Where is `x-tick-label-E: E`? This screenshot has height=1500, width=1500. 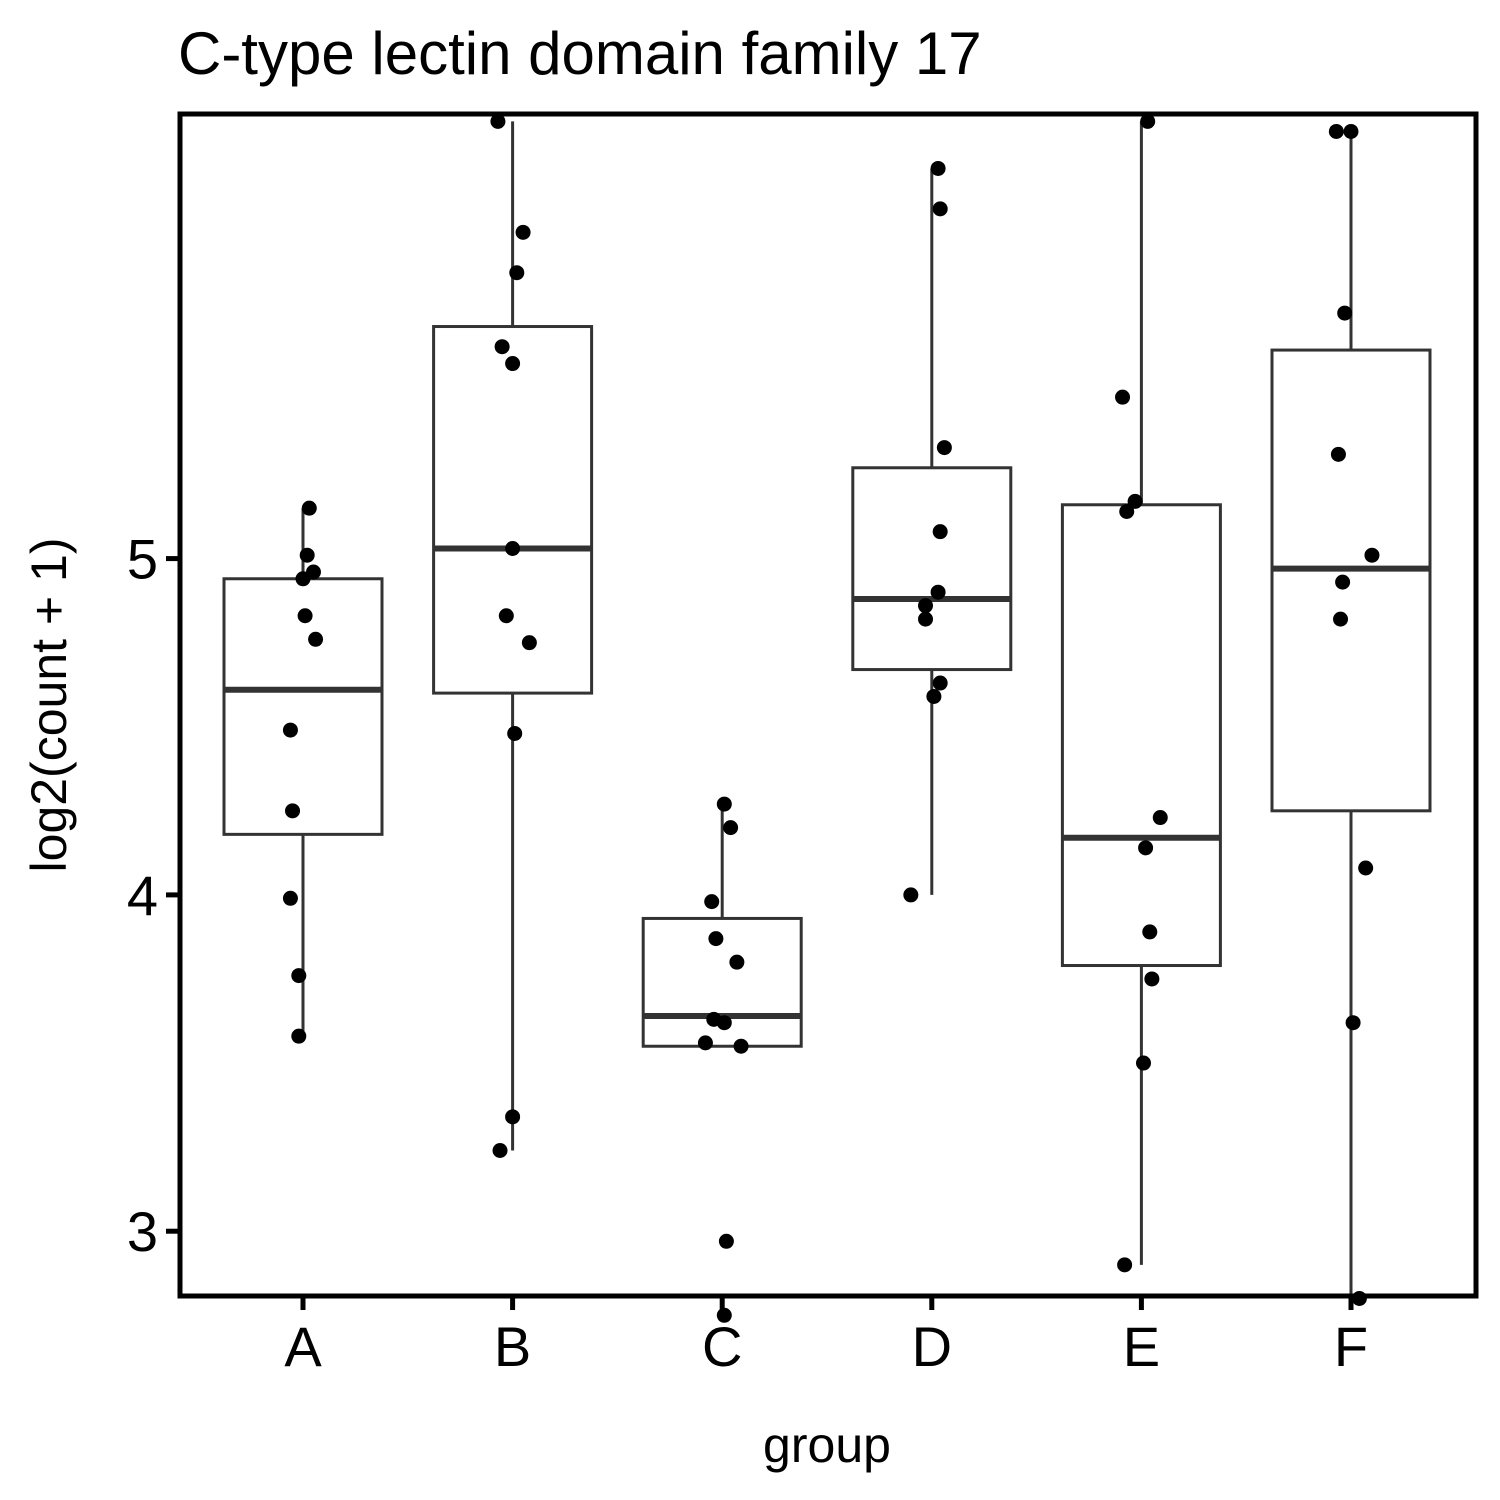 x-tick-label-E: E is located at coordinates (1141, 1346).